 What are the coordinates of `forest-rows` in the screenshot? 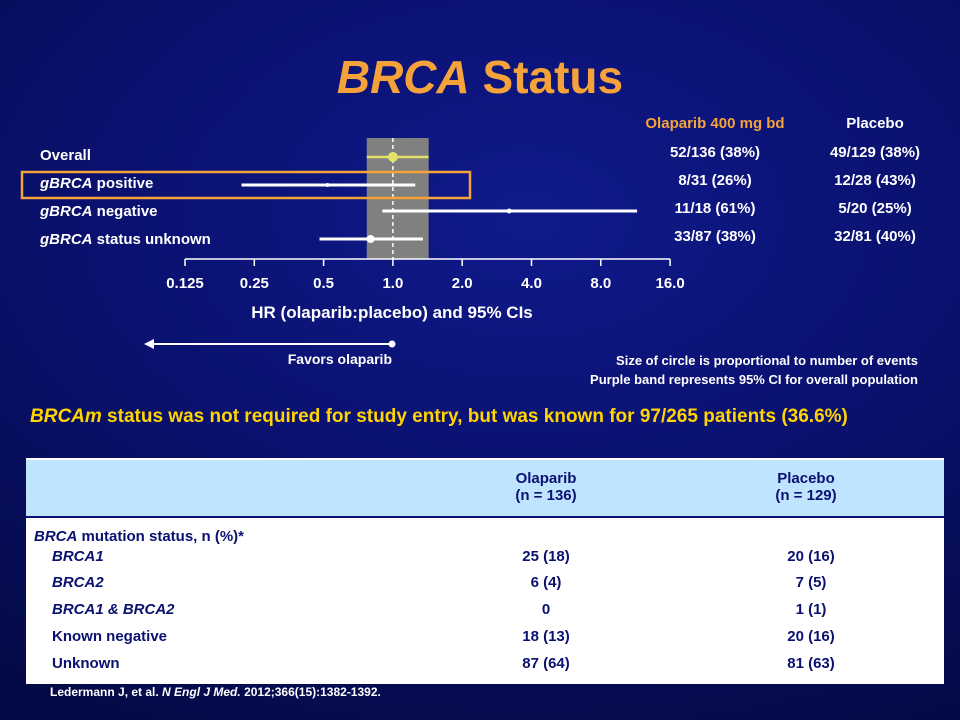 It's located at (439, 197).